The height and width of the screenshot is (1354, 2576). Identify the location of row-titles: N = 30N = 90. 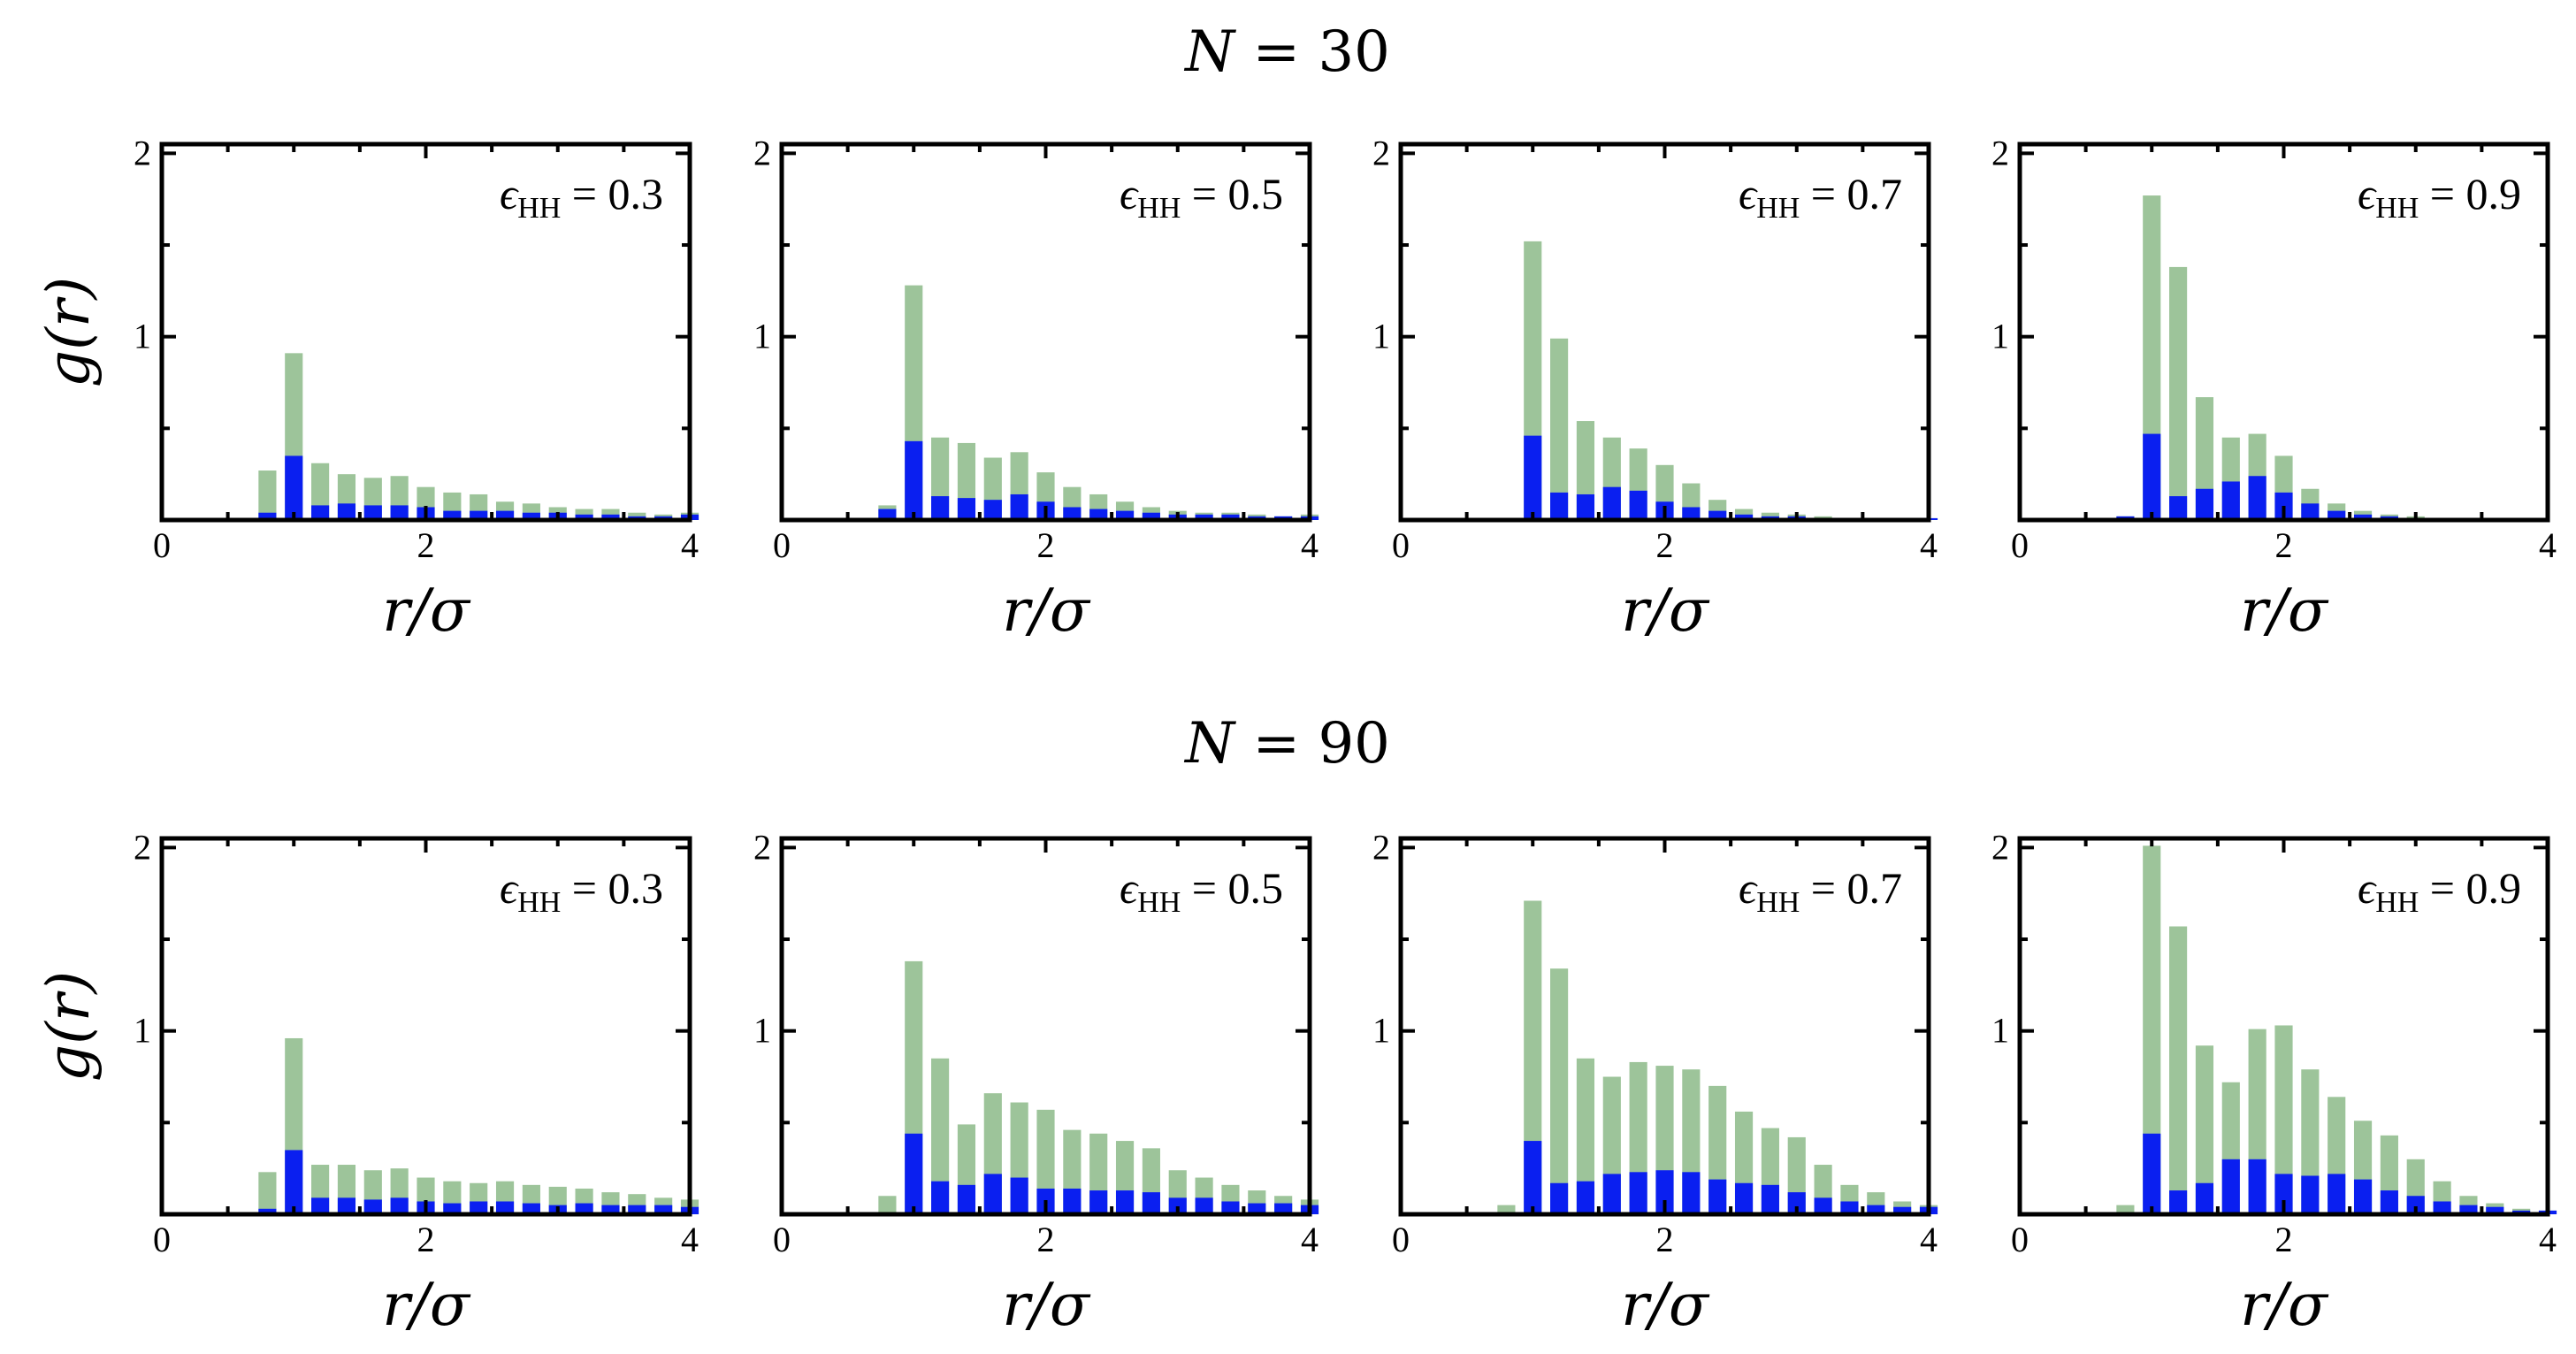
(1287, 397).